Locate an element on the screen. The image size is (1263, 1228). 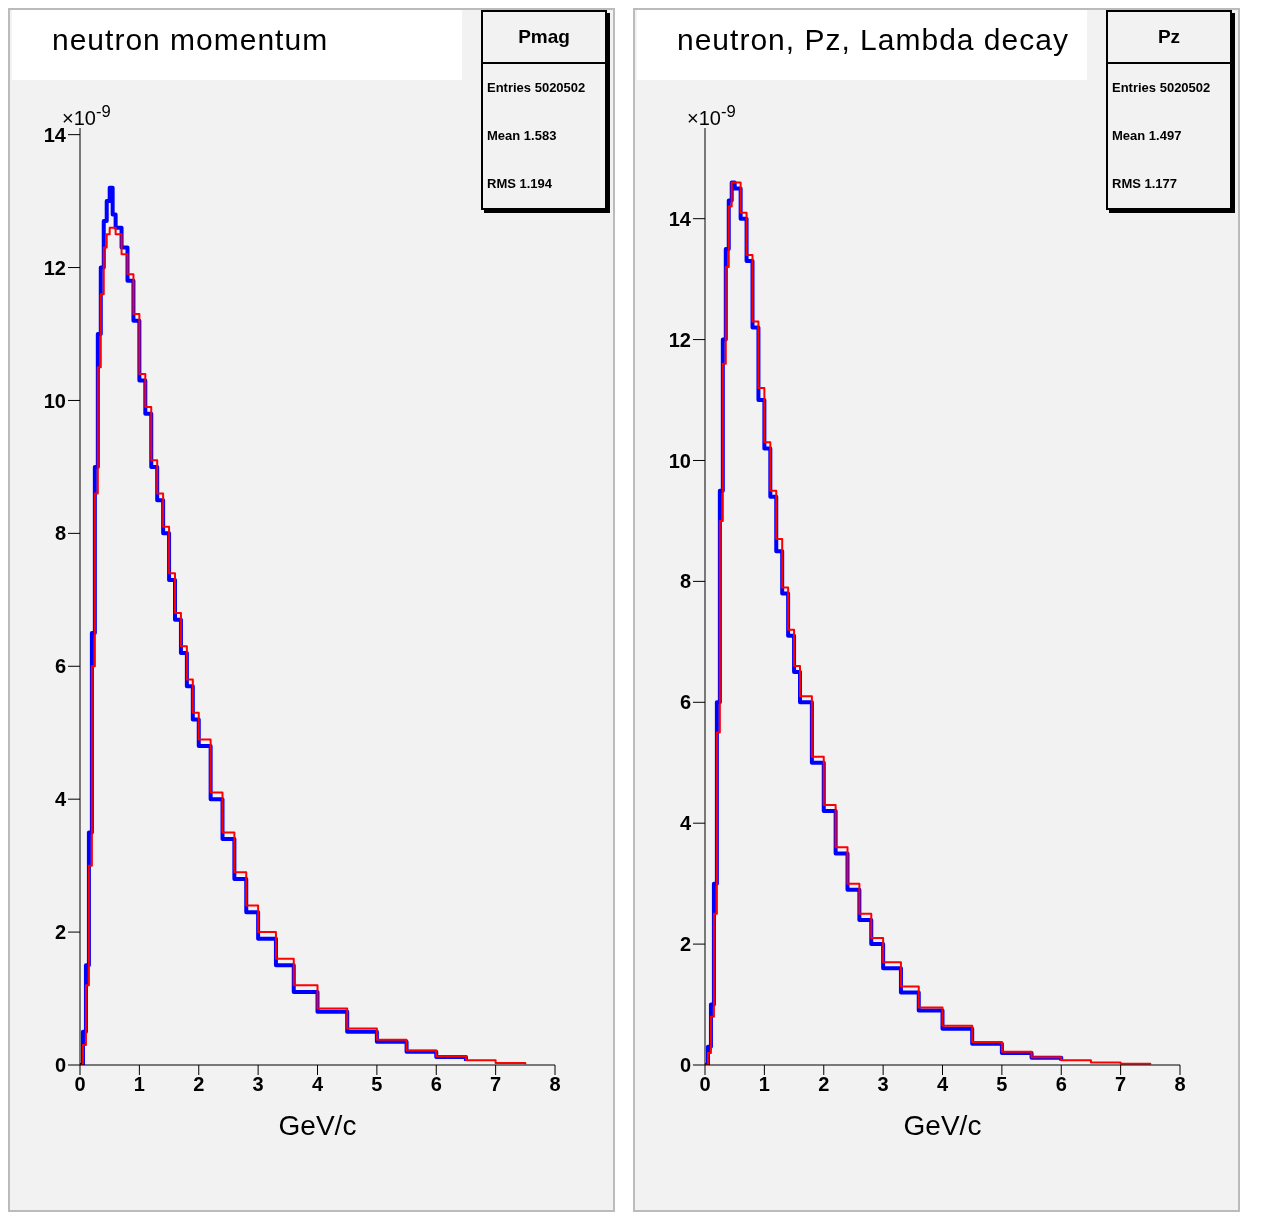
text: Pmag is located at coordinates (544, 38).